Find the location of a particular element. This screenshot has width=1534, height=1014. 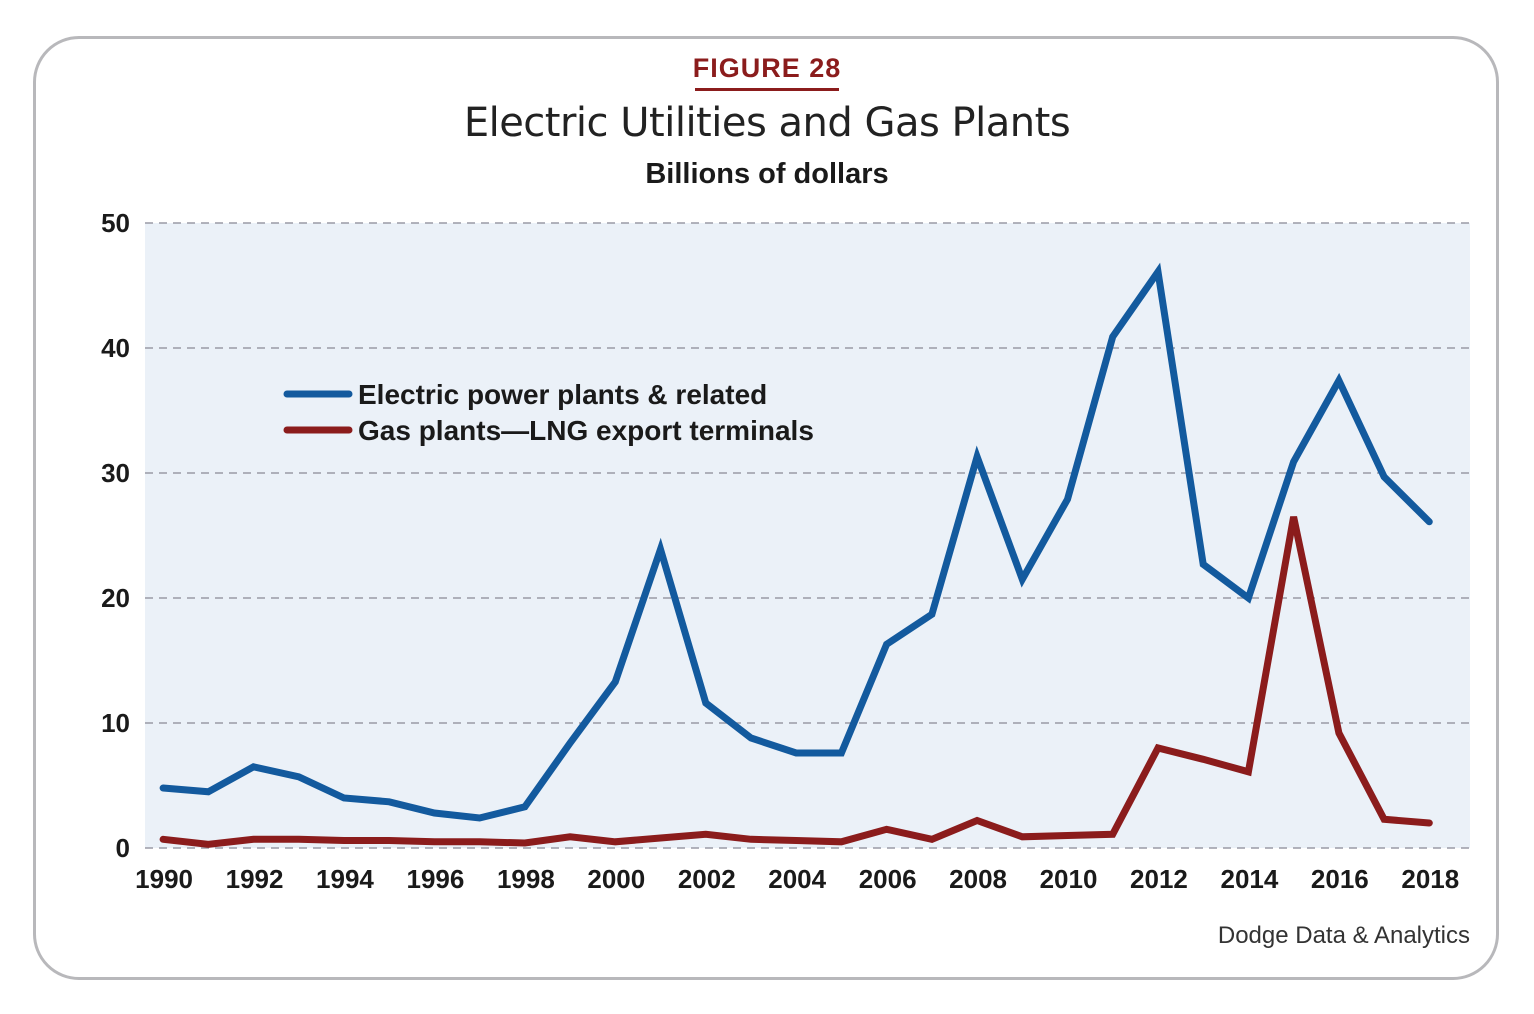

y-axis-labels: 0 10 20 30 40 50 is located at coordinates (115, 535).